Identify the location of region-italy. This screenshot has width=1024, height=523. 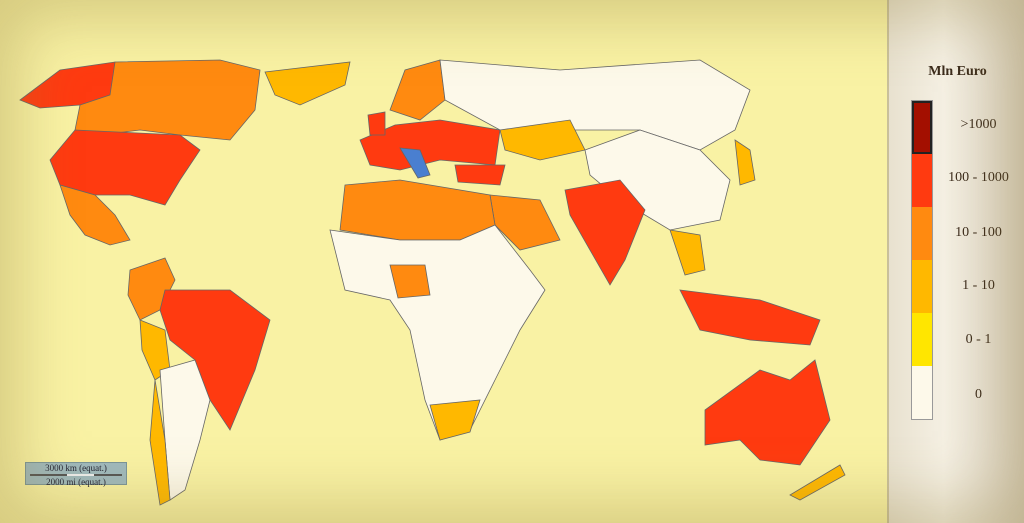
(415, 163).